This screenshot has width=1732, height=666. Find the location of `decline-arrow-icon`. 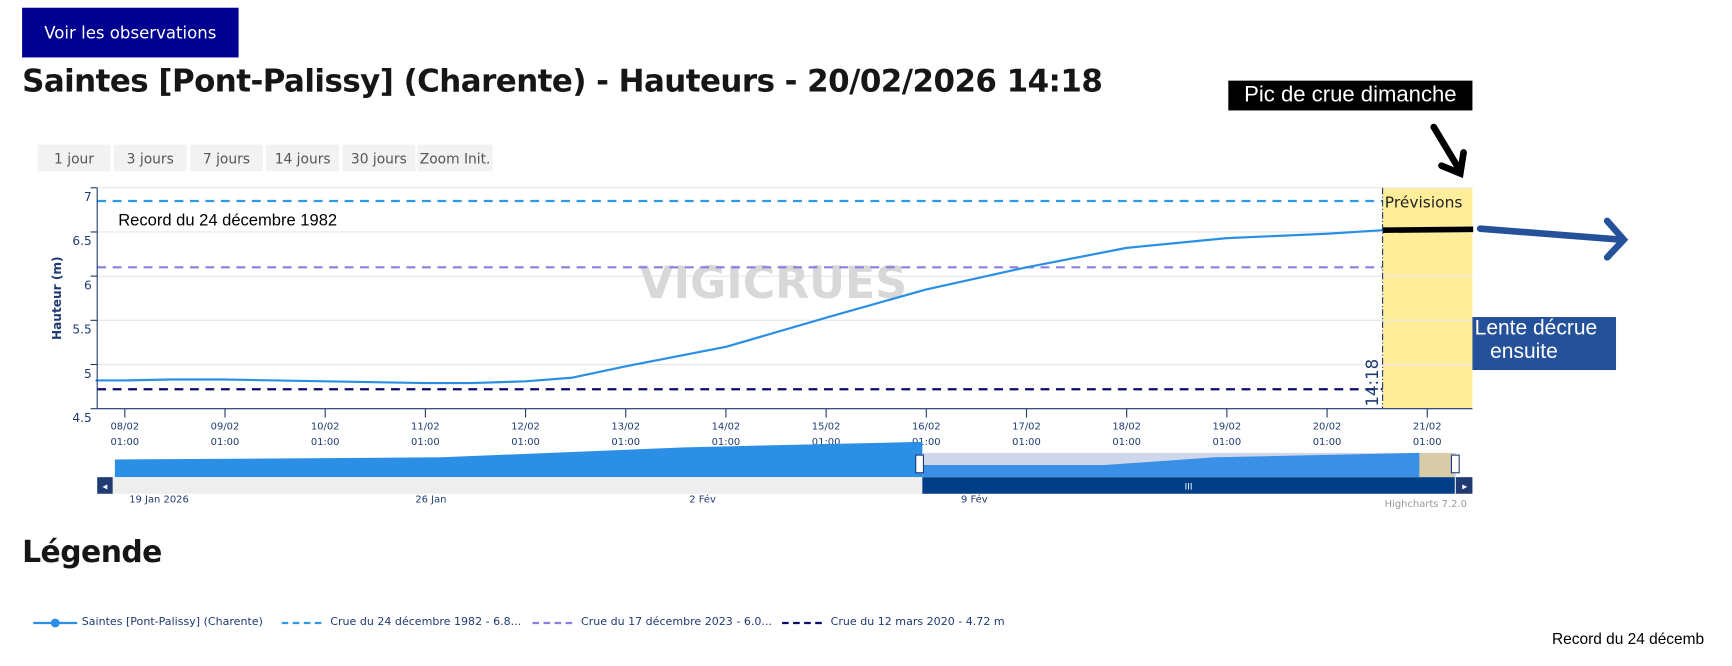

decline-arrow-icon is located at coordinates (1552, 239).